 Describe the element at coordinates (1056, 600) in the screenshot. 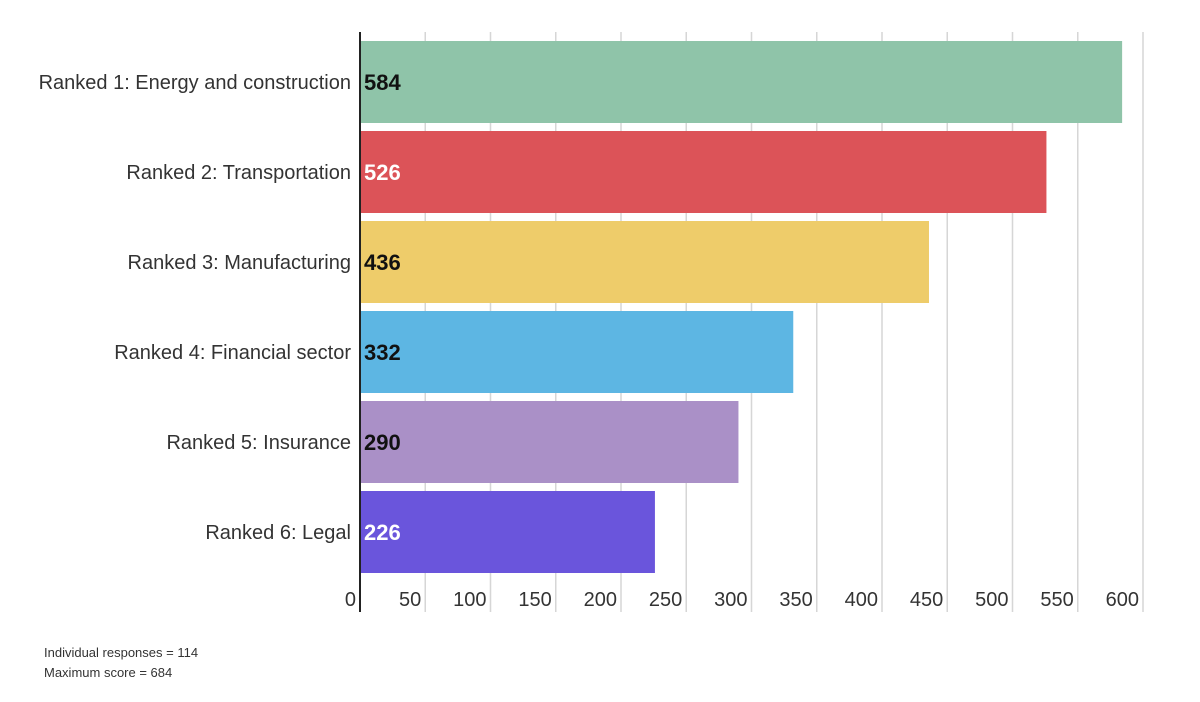

I see `x-tick-label-550: 550` at that location.